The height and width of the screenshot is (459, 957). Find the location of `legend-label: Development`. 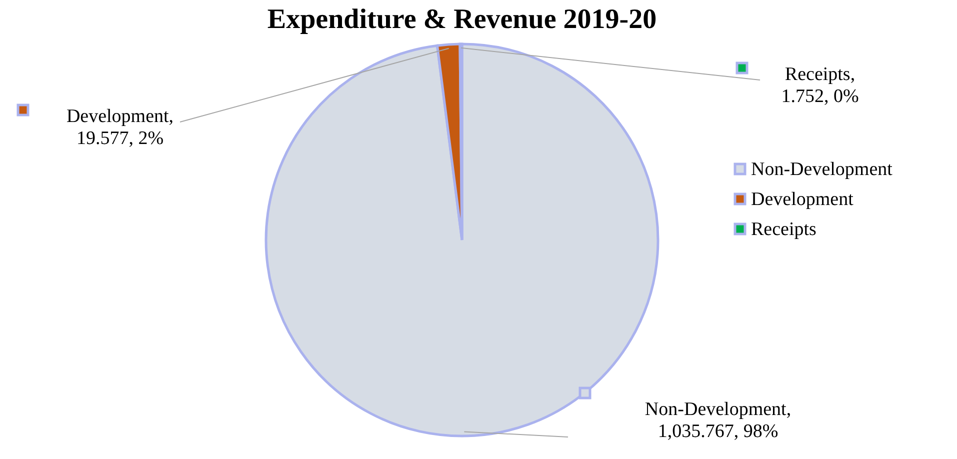

legend-label: Development is located at coordinates (802, 199).